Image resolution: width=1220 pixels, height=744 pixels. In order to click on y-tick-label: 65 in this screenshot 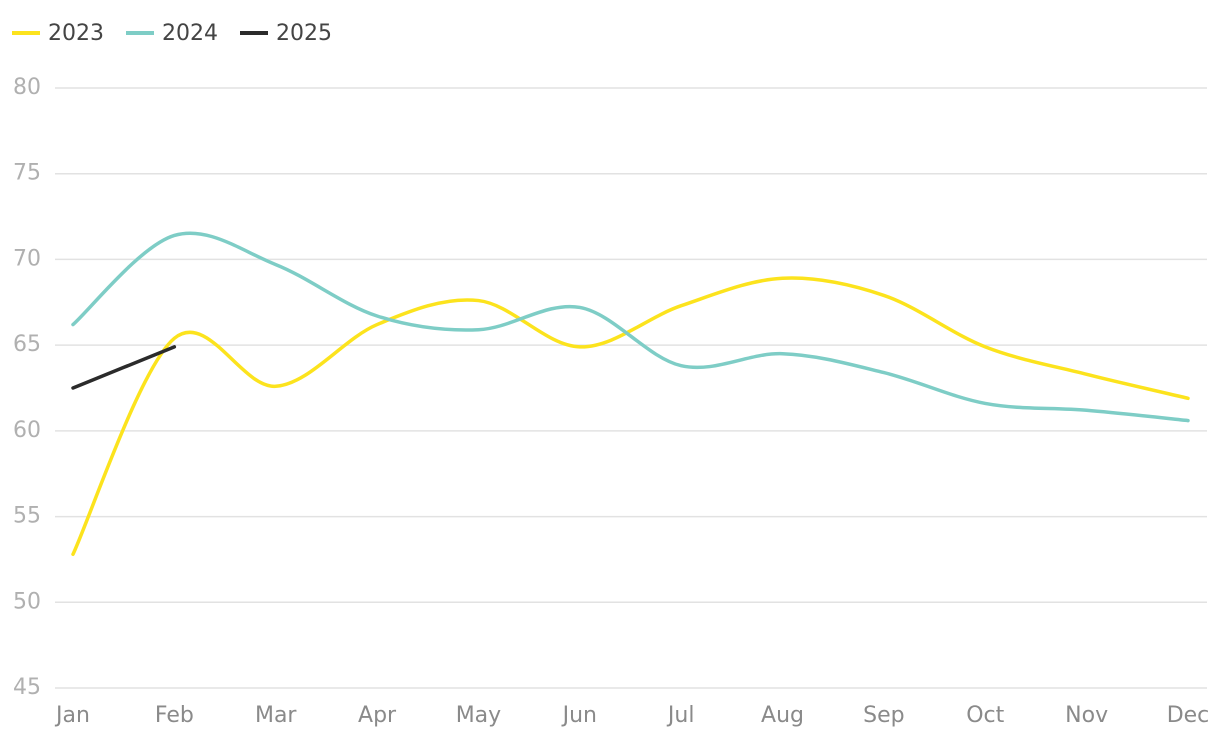, I will do `click(27, 344)`.